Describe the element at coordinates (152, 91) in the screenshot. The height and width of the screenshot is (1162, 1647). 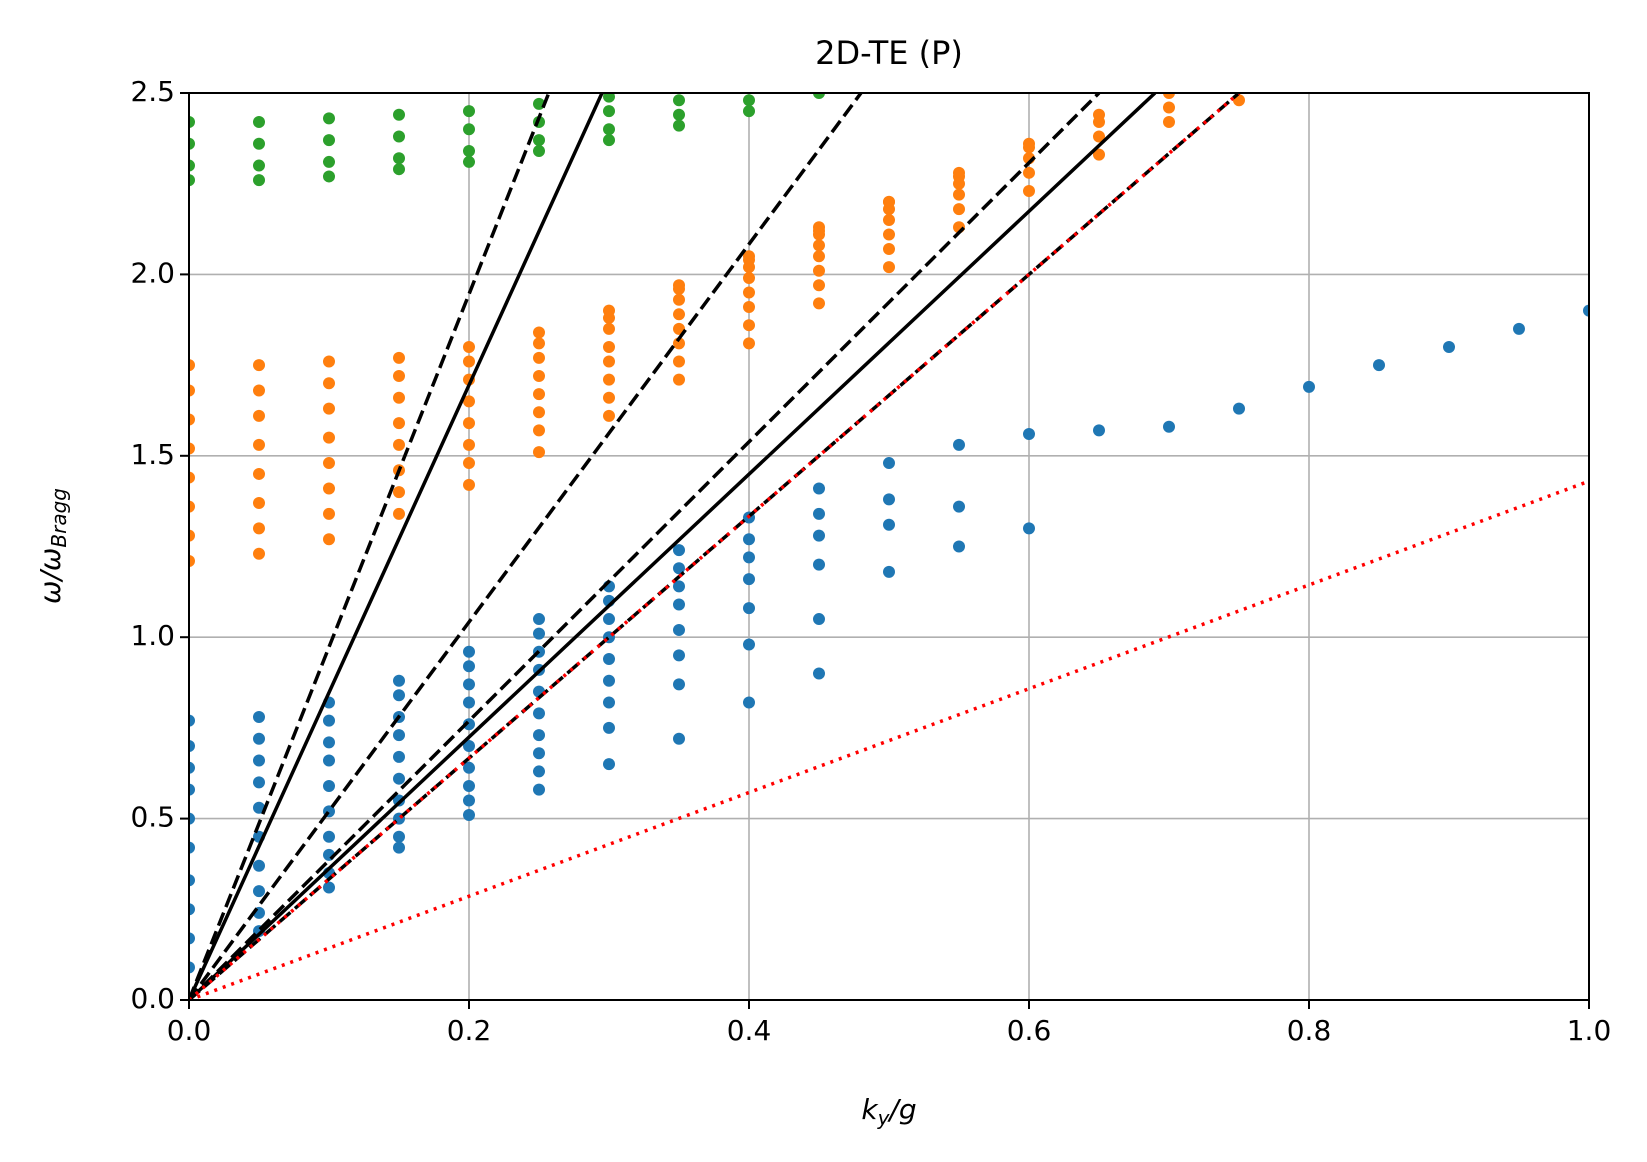
I see `y-tick-label: 2.5` at that location.